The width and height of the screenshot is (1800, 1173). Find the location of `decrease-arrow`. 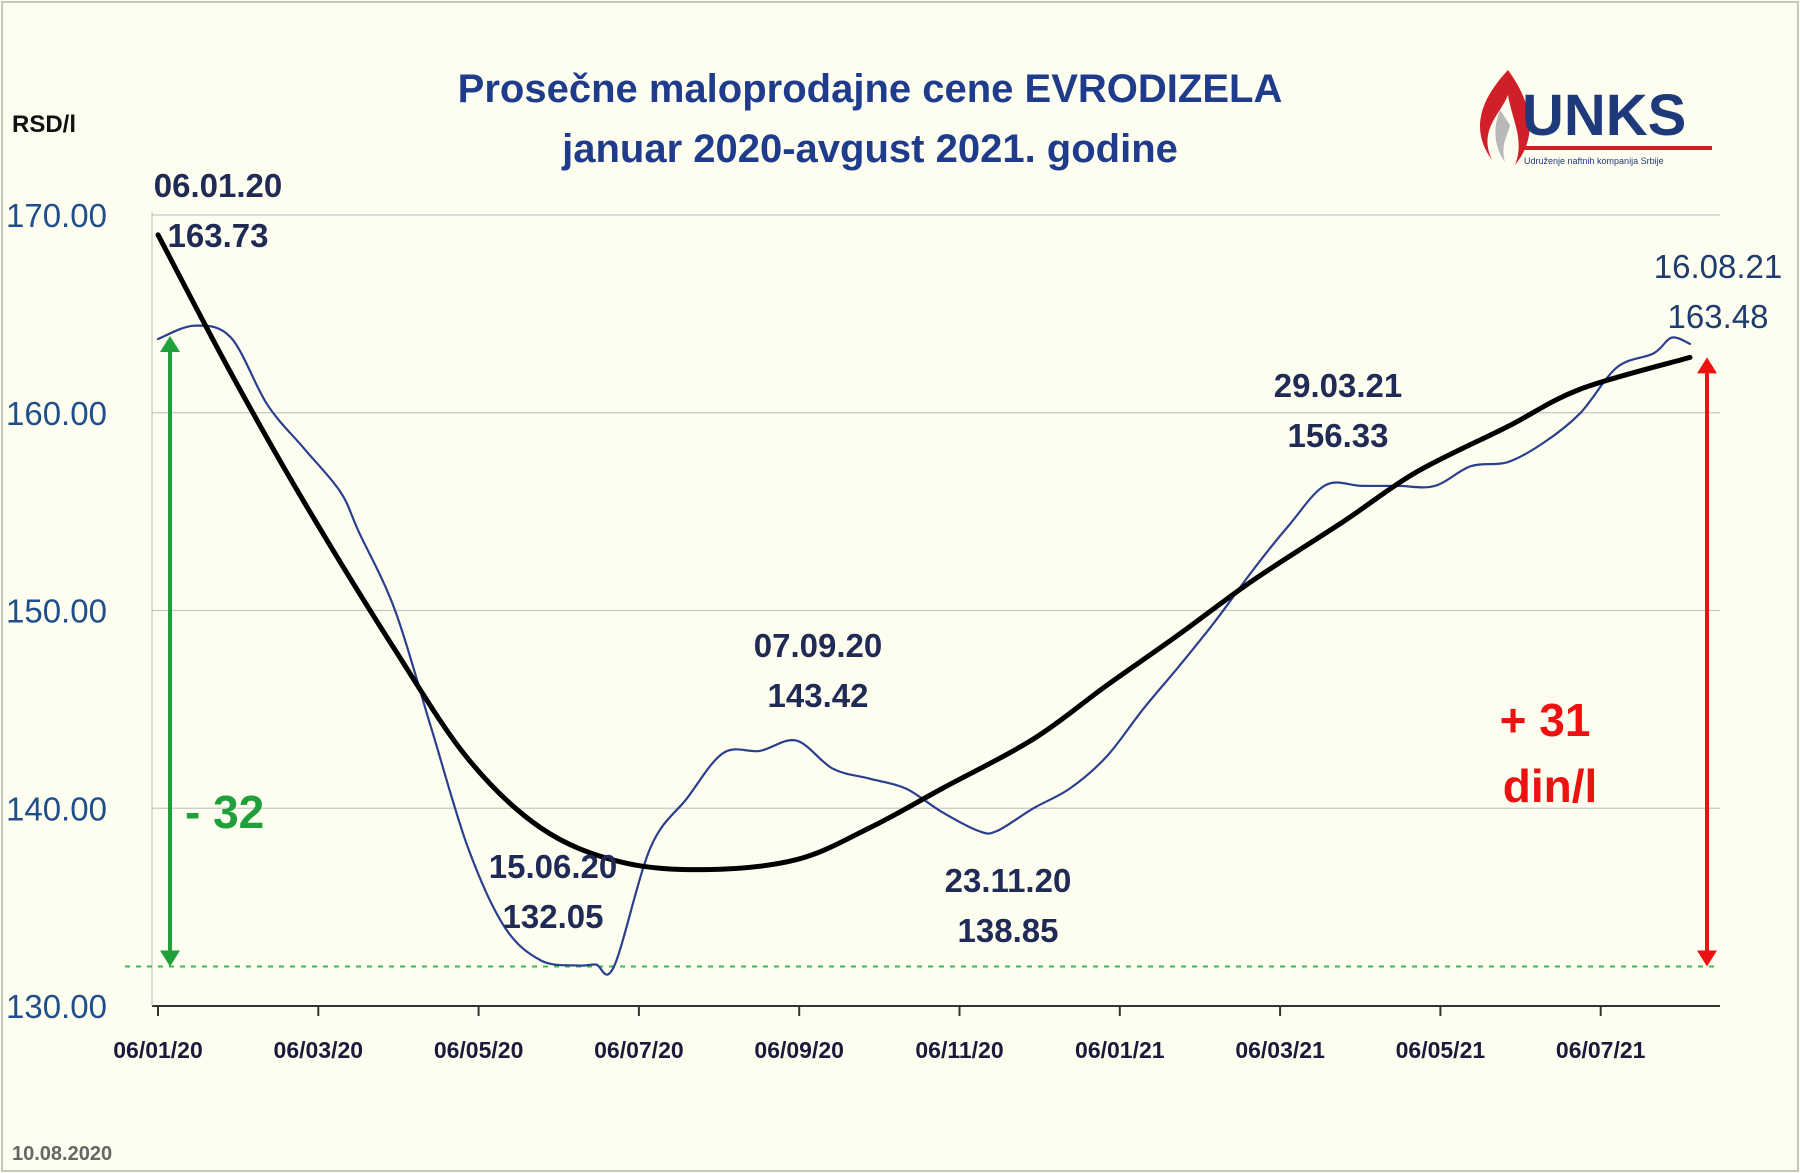

decrease-arrow is located at coordinates (170, 651).